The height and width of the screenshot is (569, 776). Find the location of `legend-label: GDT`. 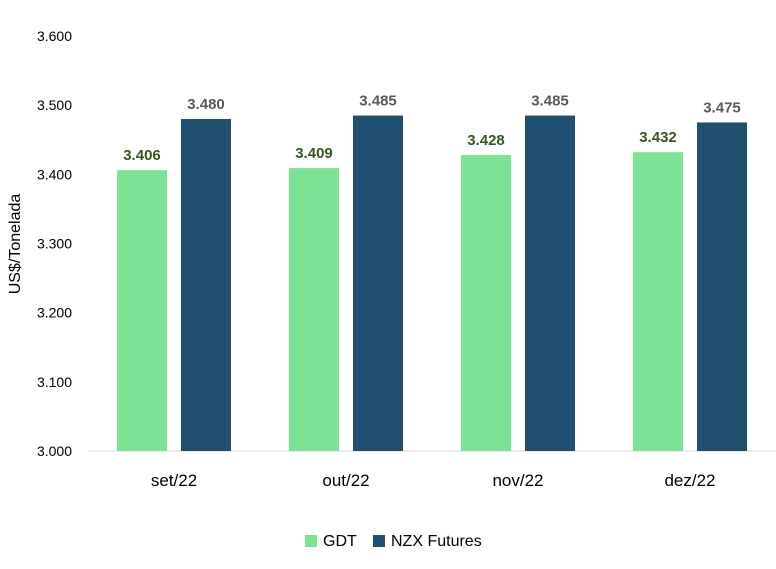

legend-label: GDT is located at coordinates (340, 541).